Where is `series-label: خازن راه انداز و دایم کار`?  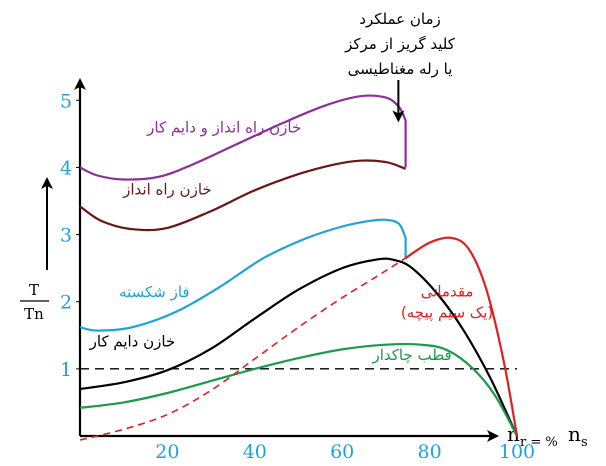
series-label: خازن راه انداز و دایم کار is located at coordinates (223, 128).